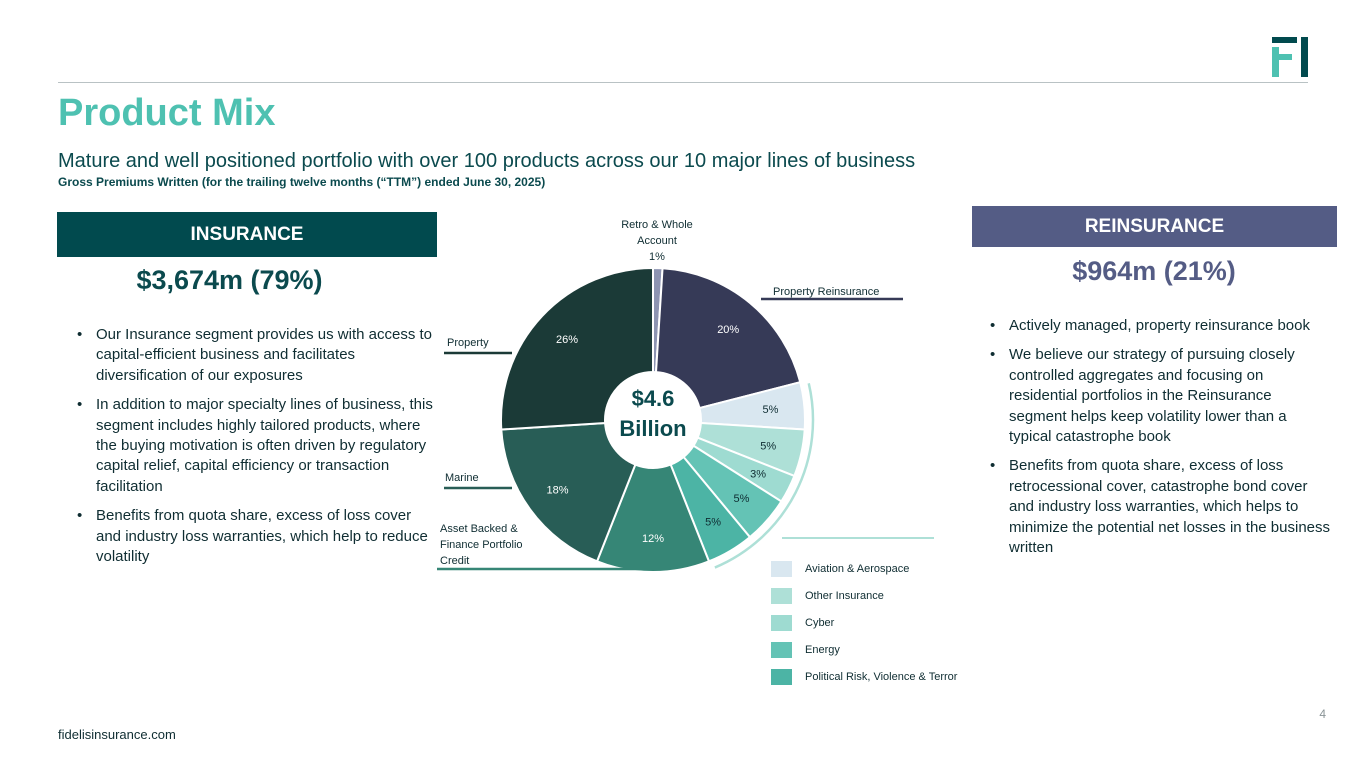 This screenshot has height=768, width=1365. Describe the element at coordinates (653, 398) in the screenshot. I see `center-label-amount: $4.6` at that location.